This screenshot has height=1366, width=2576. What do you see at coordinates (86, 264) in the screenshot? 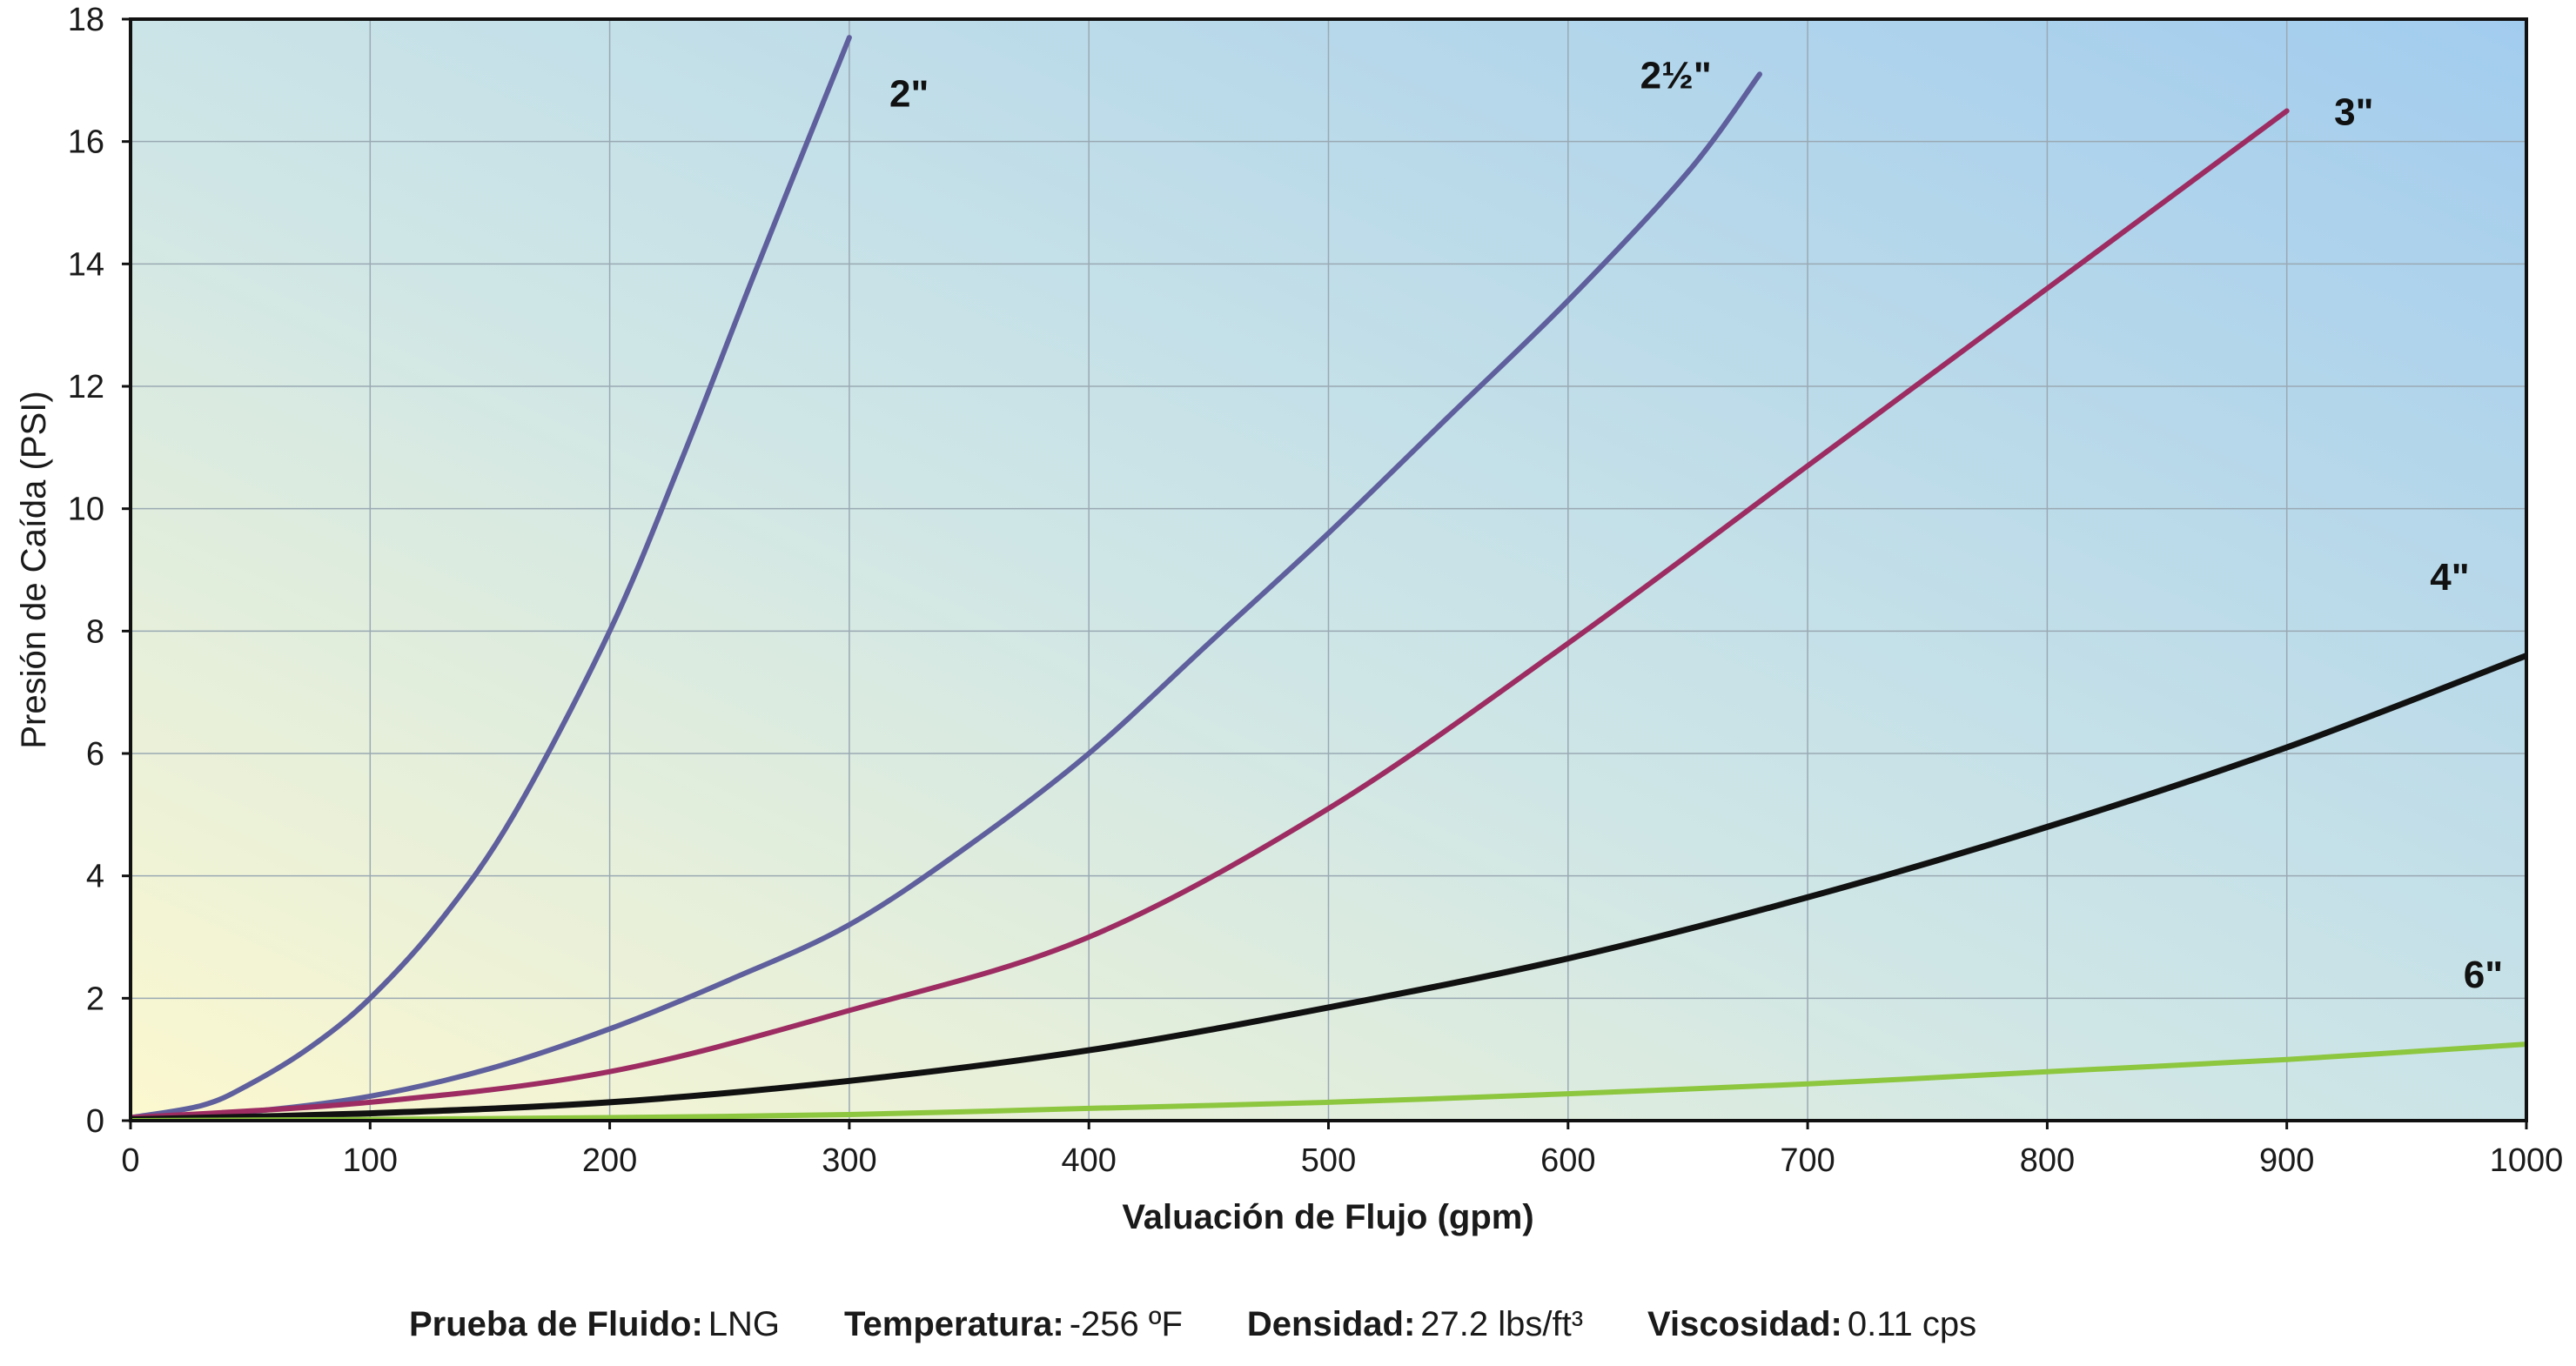
I see `y-tick-label: 14` at bounding box center [86, 264].